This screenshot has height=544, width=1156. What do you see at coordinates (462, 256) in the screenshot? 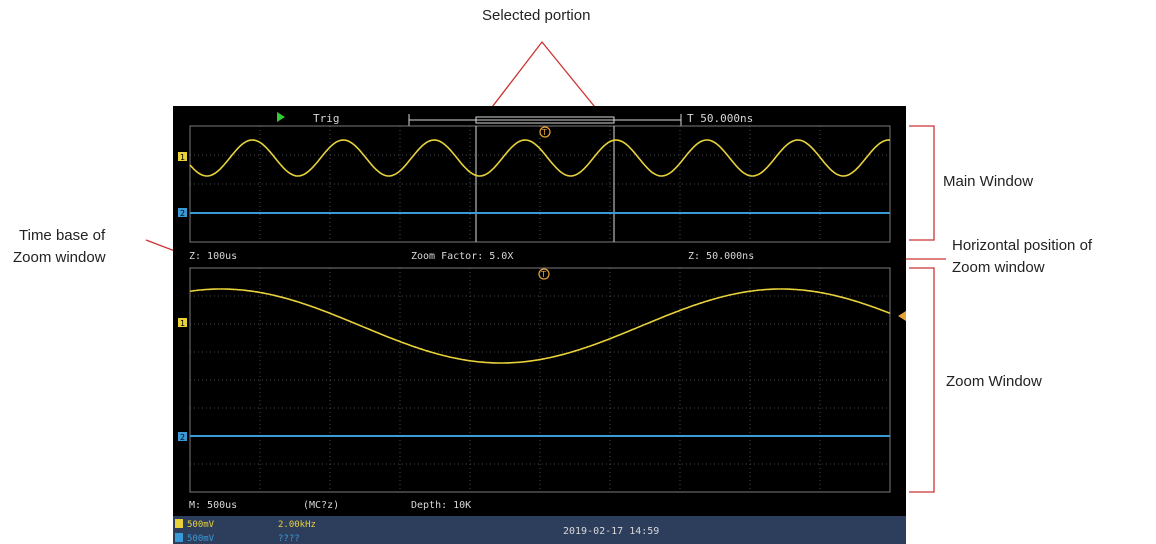
I see `zoom-factor: Zoom Factor: 5.0X` at bounding box center [462, 256].